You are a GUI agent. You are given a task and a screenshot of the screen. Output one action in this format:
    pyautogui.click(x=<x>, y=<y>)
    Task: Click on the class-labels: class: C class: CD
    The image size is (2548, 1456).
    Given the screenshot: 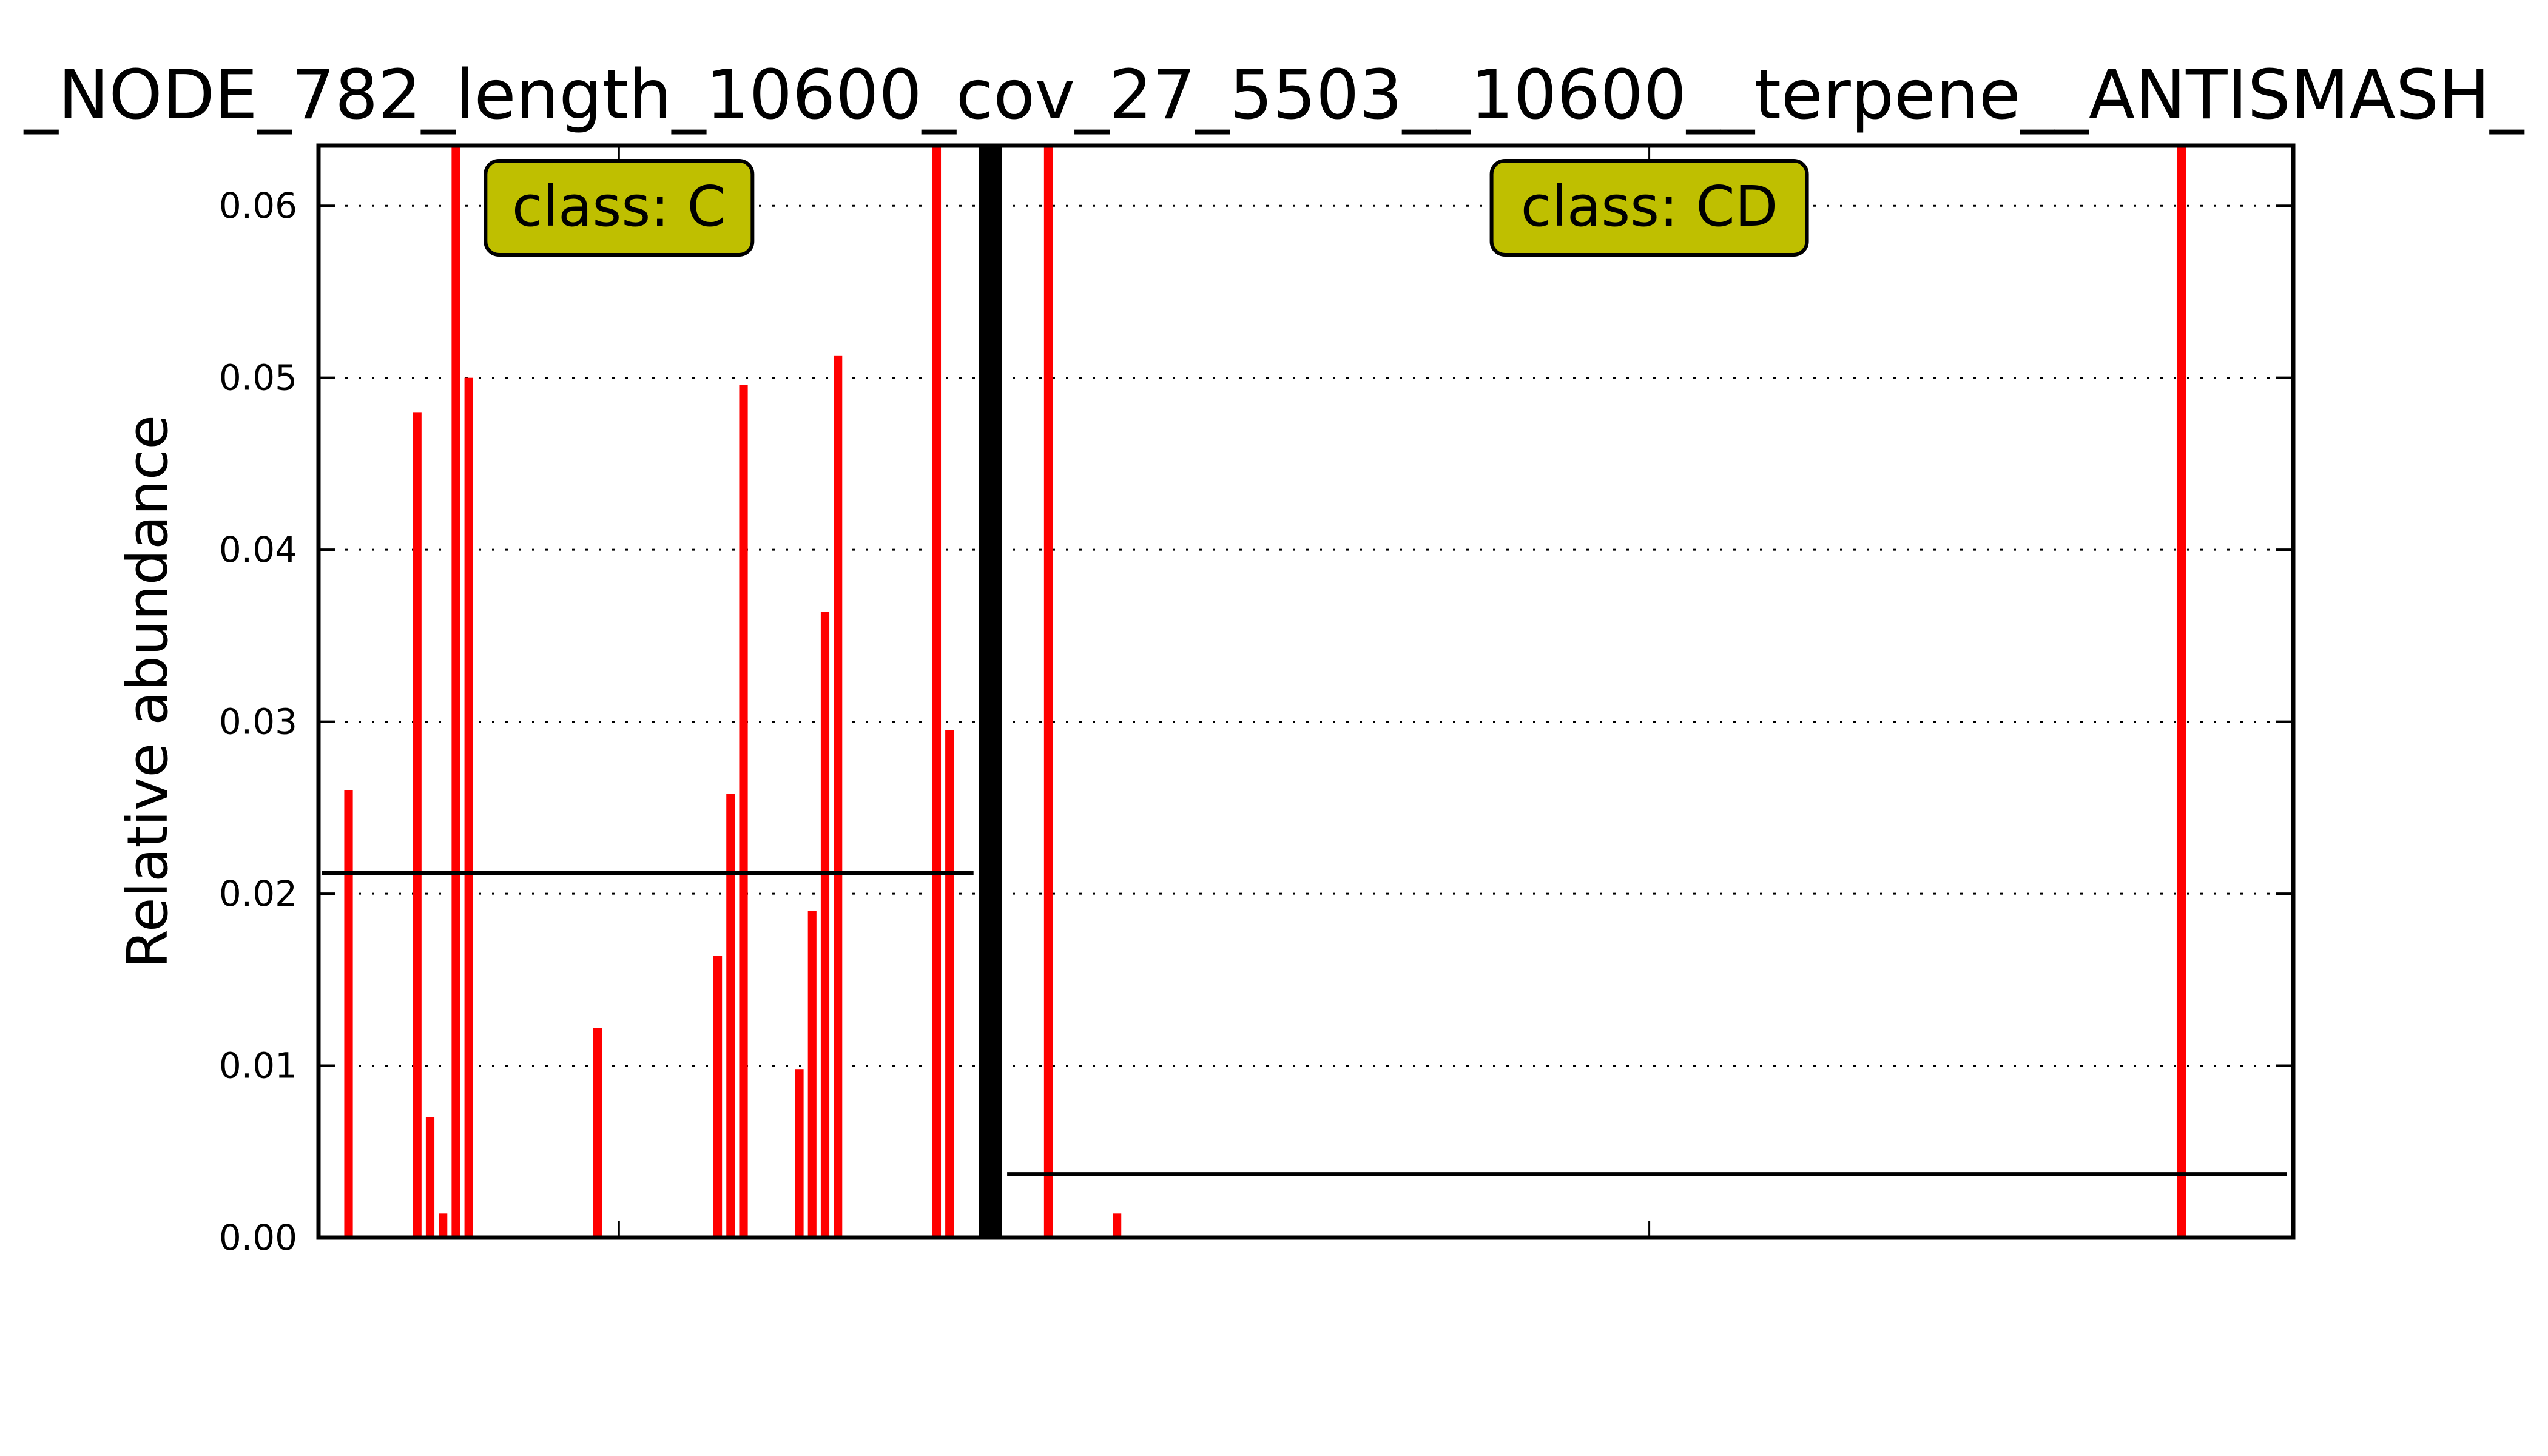 What is the action you would take?
    pyautogui.click(x=1146, y=208)
    